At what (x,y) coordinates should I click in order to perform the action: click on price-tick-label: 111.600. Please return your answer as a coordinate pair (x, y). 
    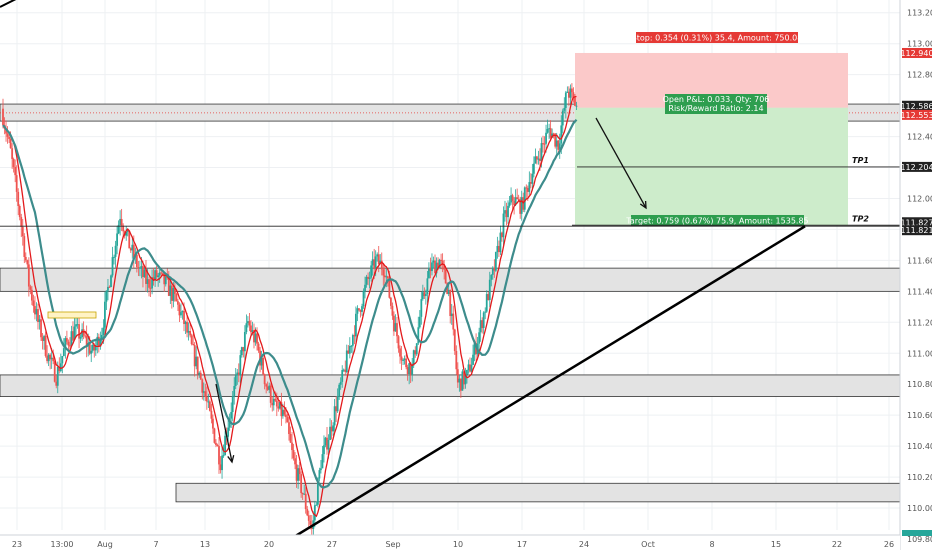
    Looking at the image, I should click on (919, 260).